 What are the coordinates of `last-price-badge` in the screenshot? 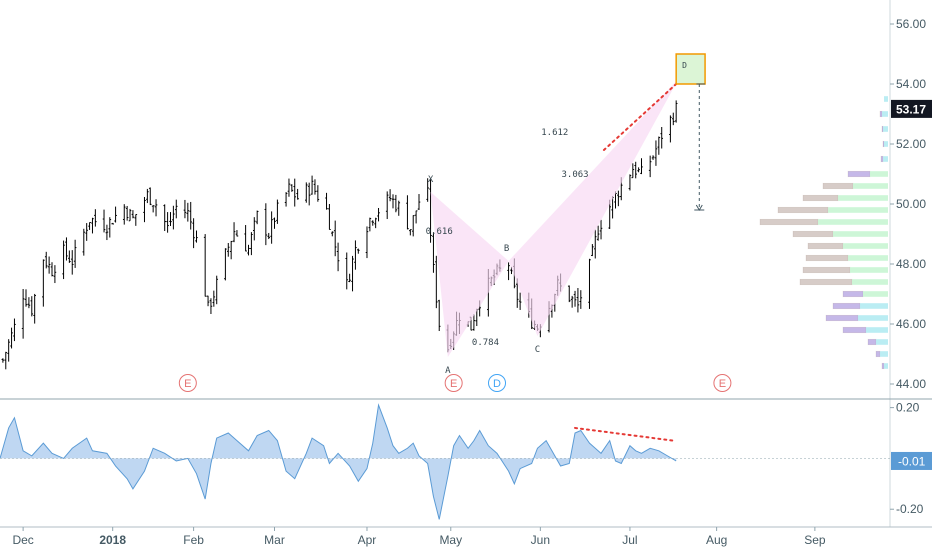 It's located at (911, 108).